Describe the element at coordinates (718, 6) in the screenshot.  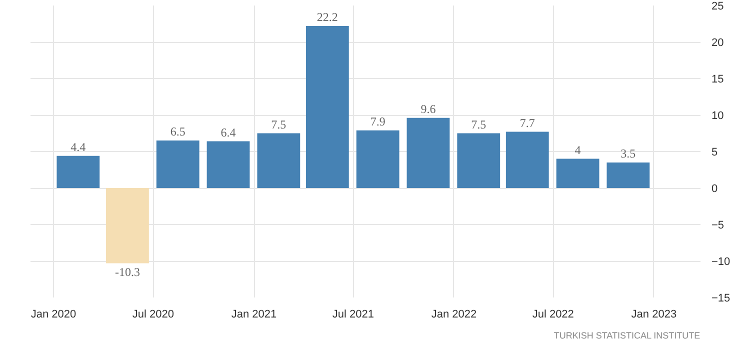
I see `y-tick-label: 25` at that location.